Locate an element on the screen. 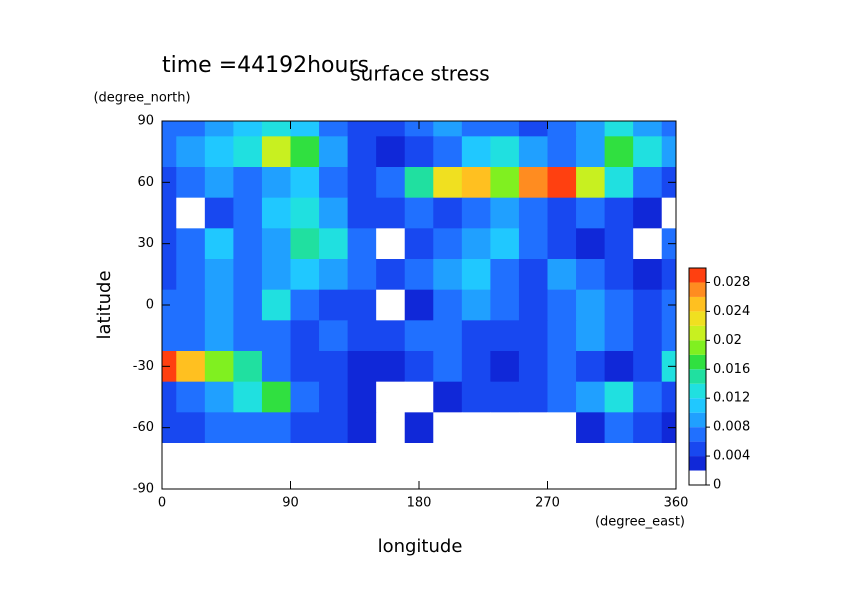  y-unit: (degree_north) is located at coordinates (141, 98).